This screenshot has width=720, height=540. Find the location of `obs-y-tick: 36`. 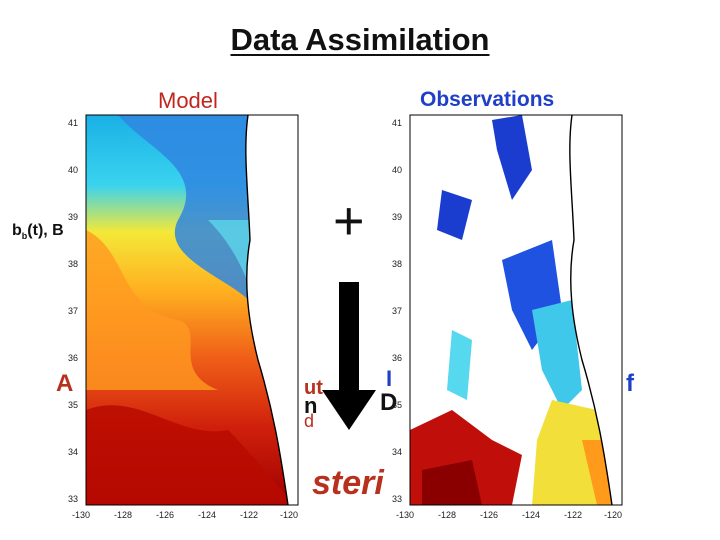

obs-y-tick: 36 is located at coordinates (397, 358).